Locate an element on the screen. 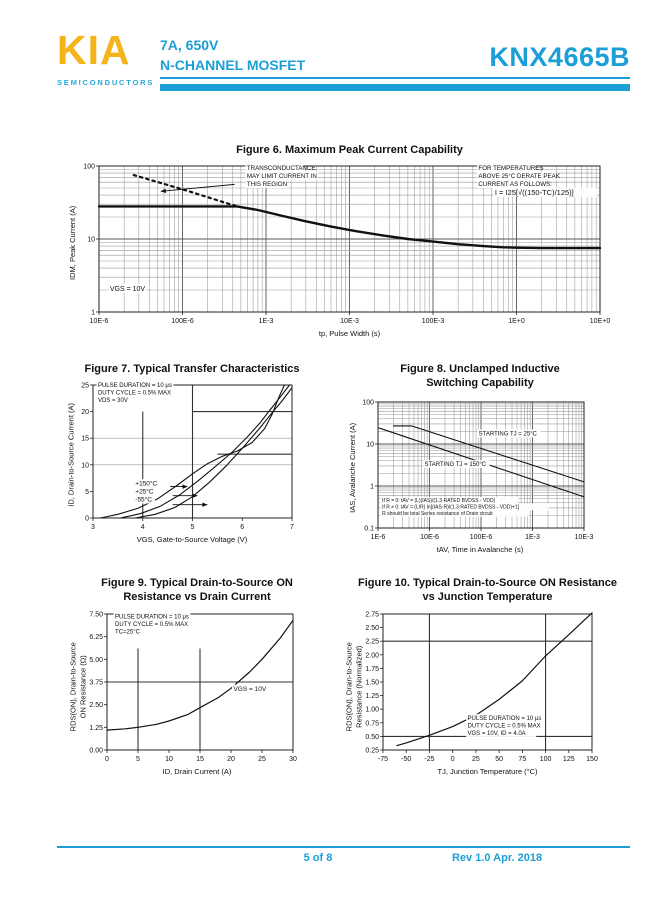 This screenshot has height=917, width=649. fig7-x-tick: 6 is located at coordinates (242, 527).